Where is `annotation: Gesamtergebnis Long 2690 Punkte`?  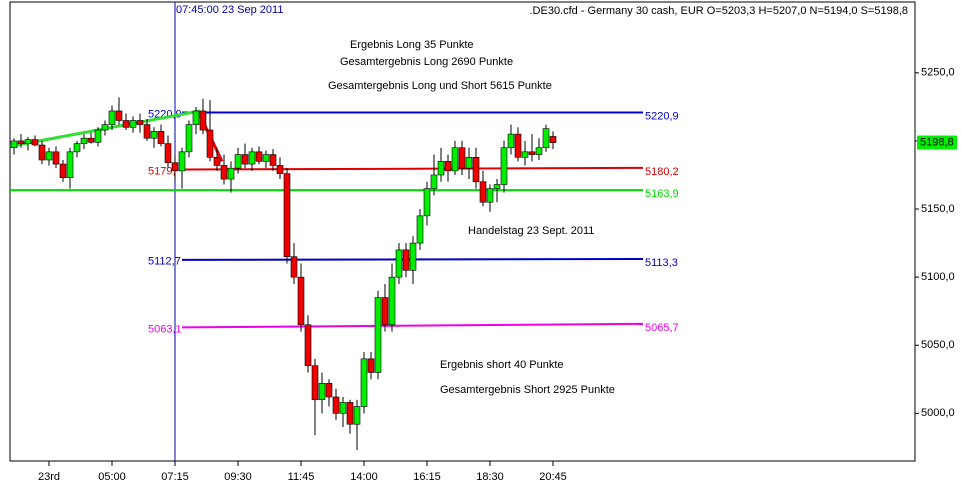
annotation: Gesamtergebnis Long 2690 Punkte is located at coordinates (426, 62).